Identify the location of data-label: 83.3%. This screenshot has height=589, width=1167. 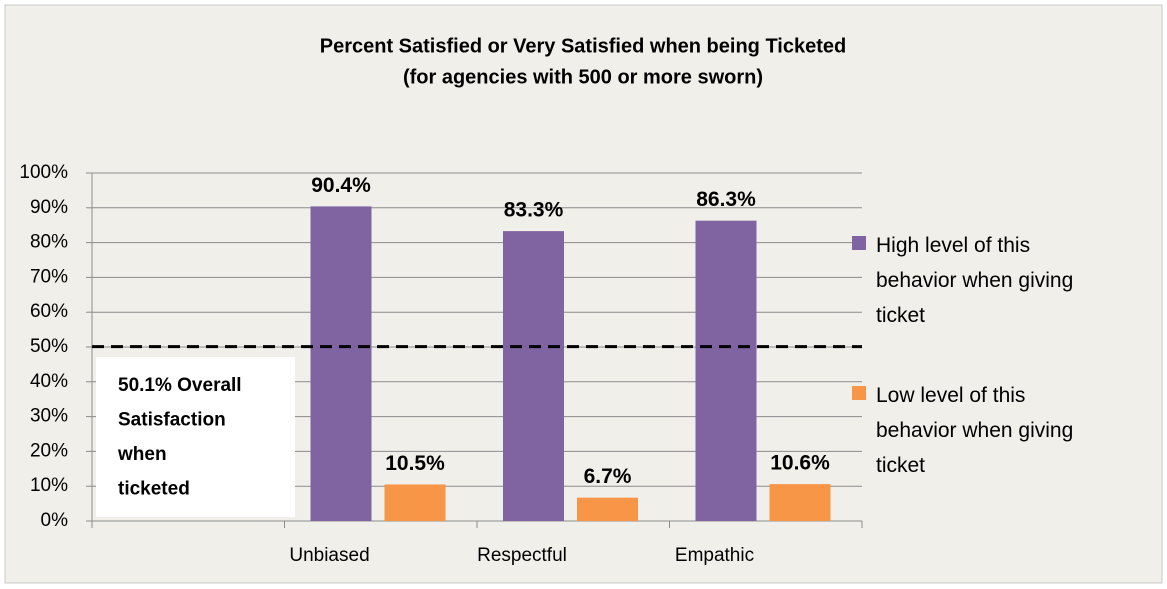
(534, 210).